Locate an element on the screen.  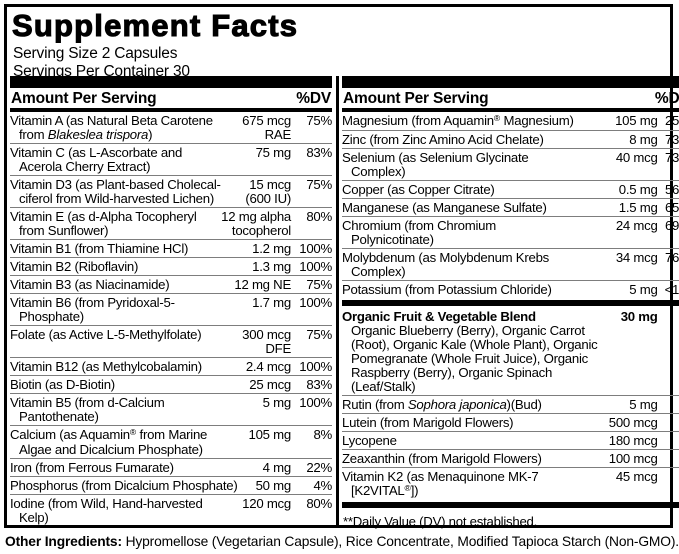
ingredient-dv: 73% is located at coordinates (671, 157).